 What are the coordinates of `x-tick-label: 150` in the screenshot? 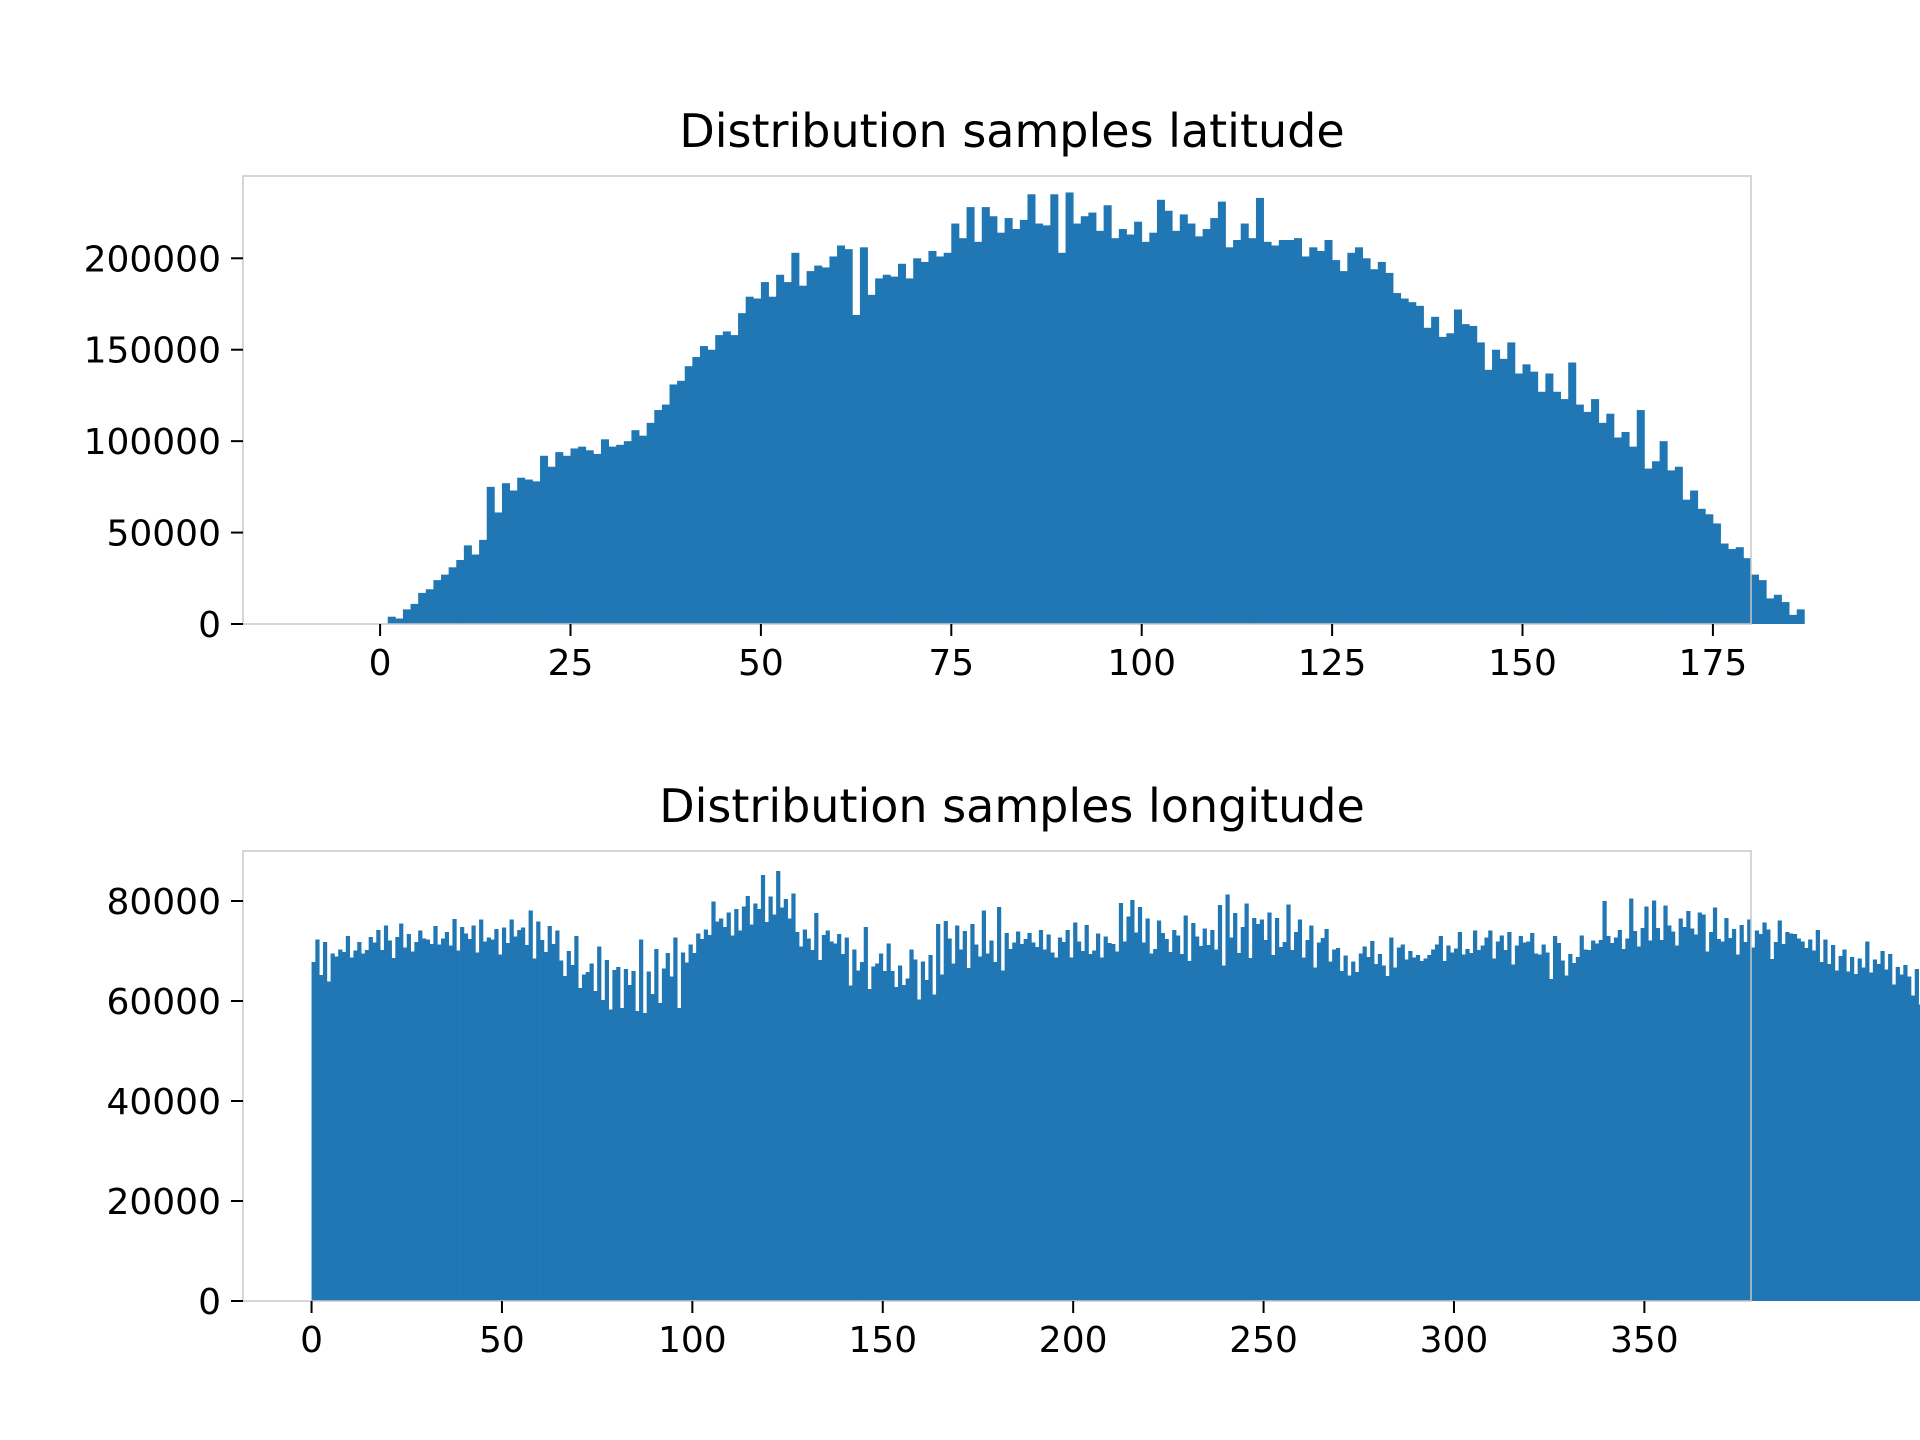 It's located at (1522, 663).